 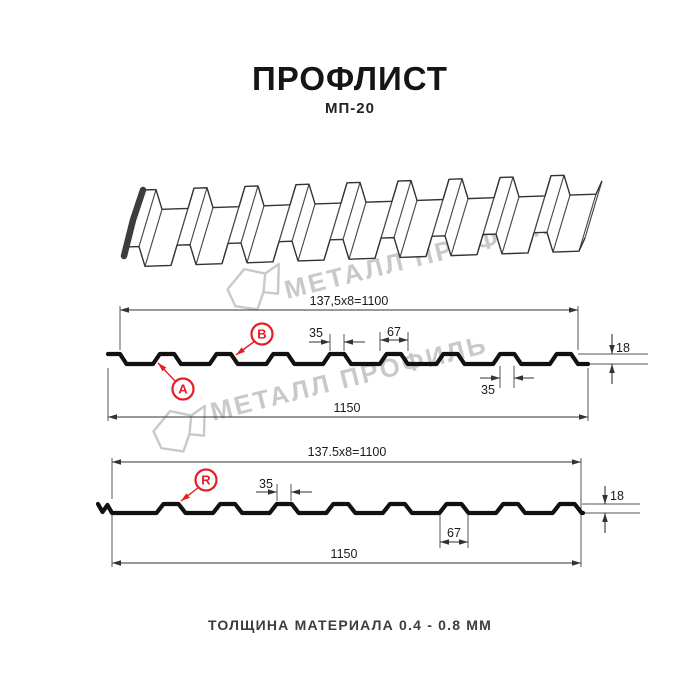 I want to click on label-marker-b: B, so click(x=254, y=339).